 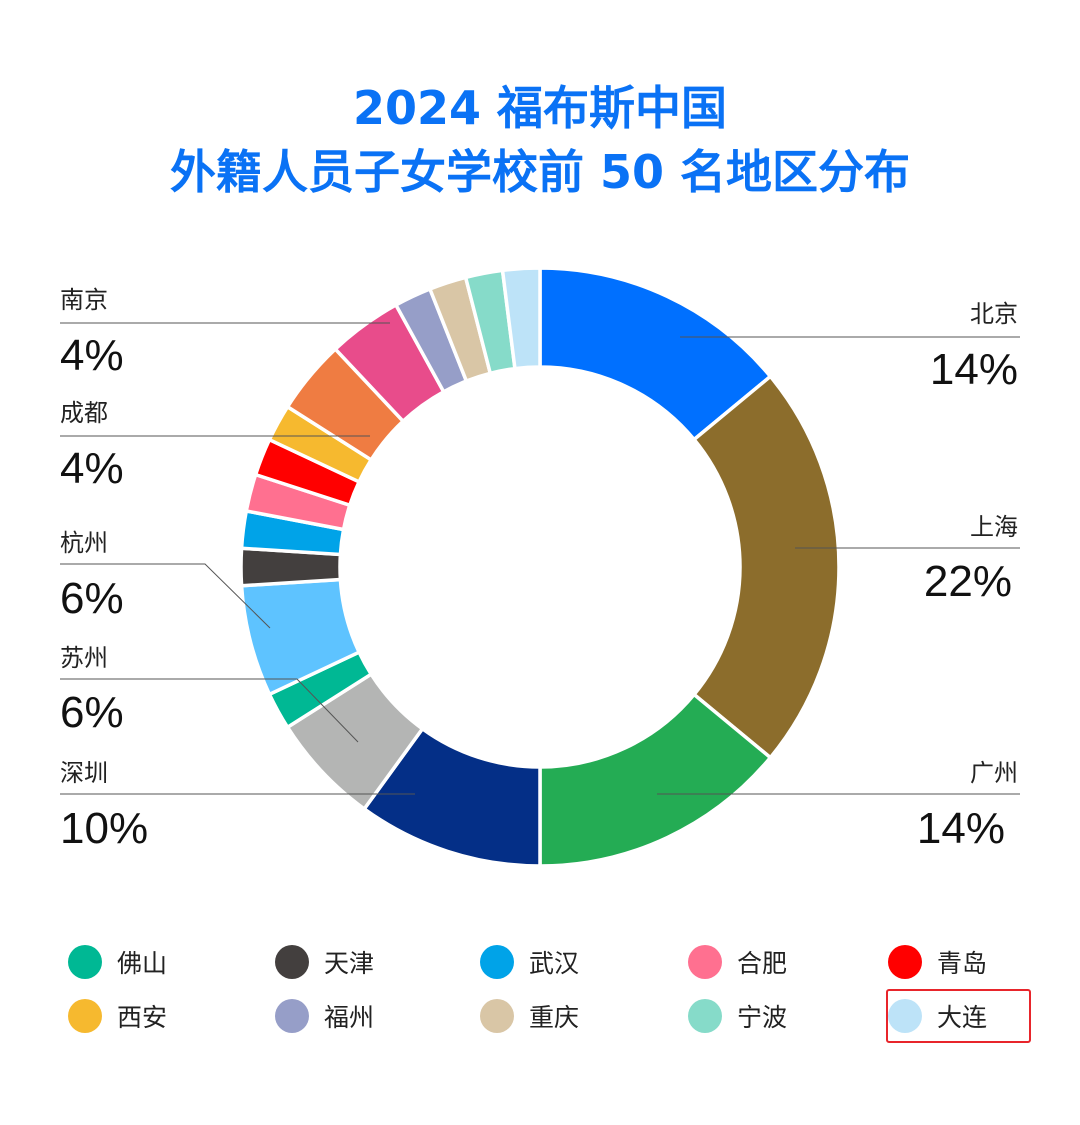 I want to click on legend-label-武汉: 武汉, so click(x=554, y=963).